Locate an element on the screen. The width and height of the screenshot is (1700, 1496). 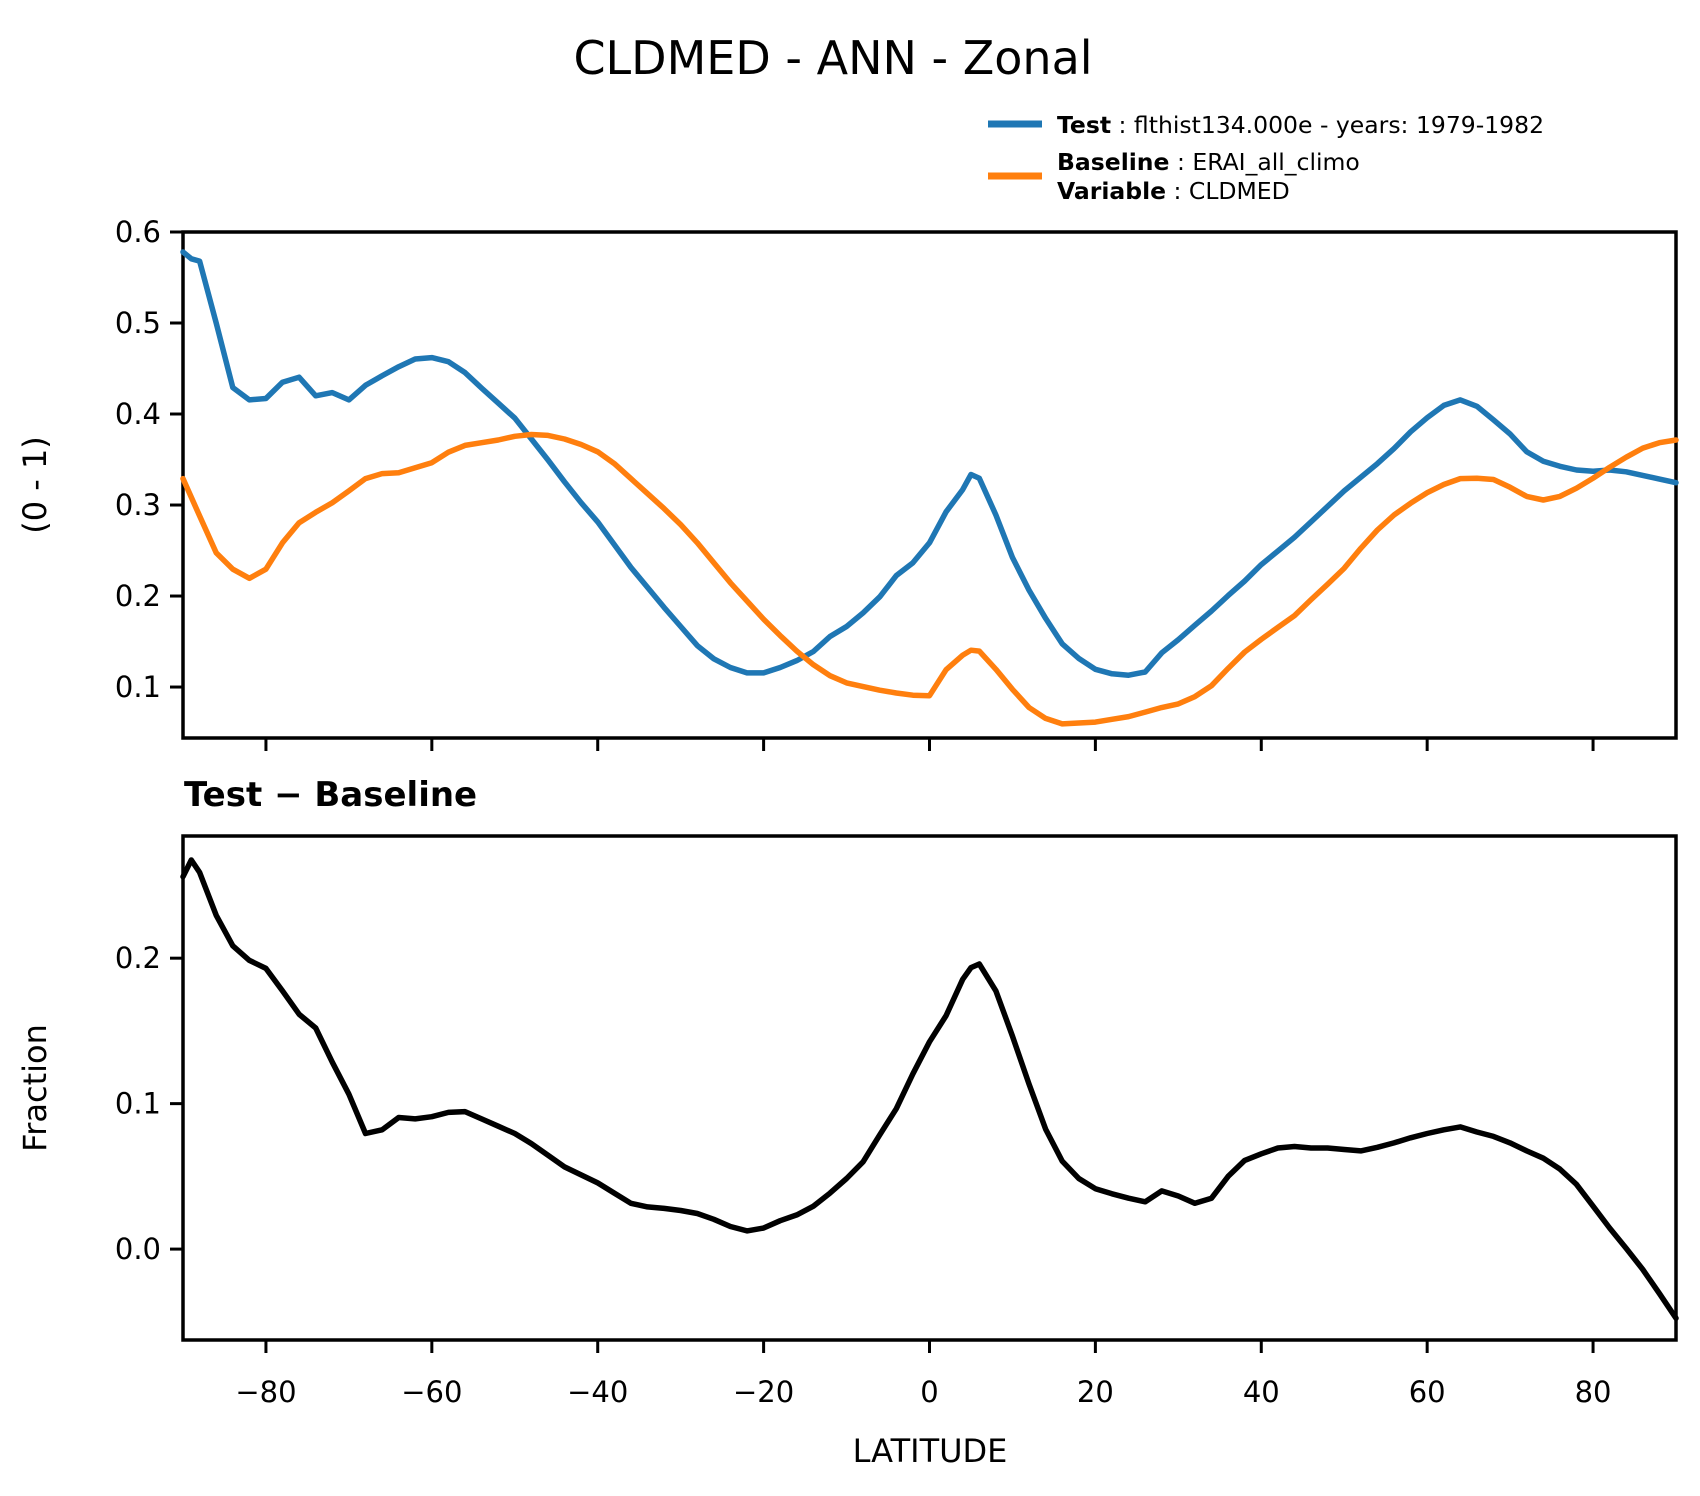
legend-variable-label: Variable is located at coordinates (1111, 191).